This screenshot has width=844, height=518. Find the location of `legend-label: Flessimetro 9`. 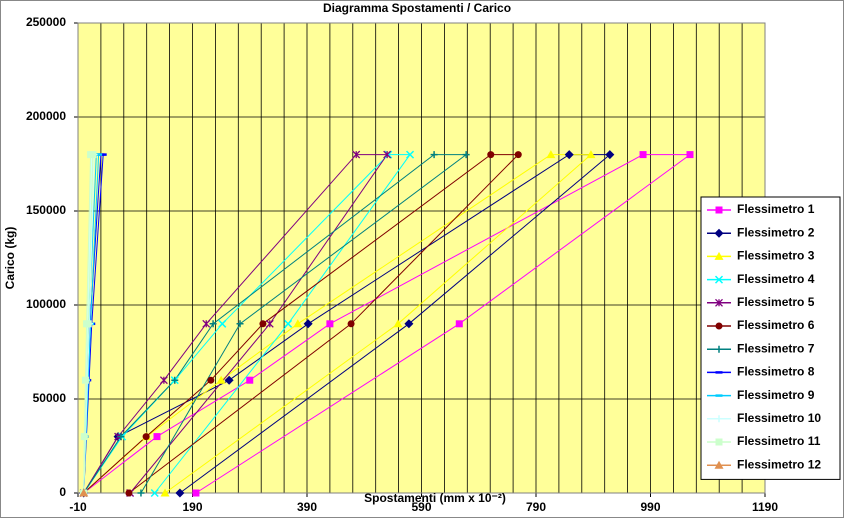

legend-label: Flessimetro 9 is located at coordinates (776, 395).